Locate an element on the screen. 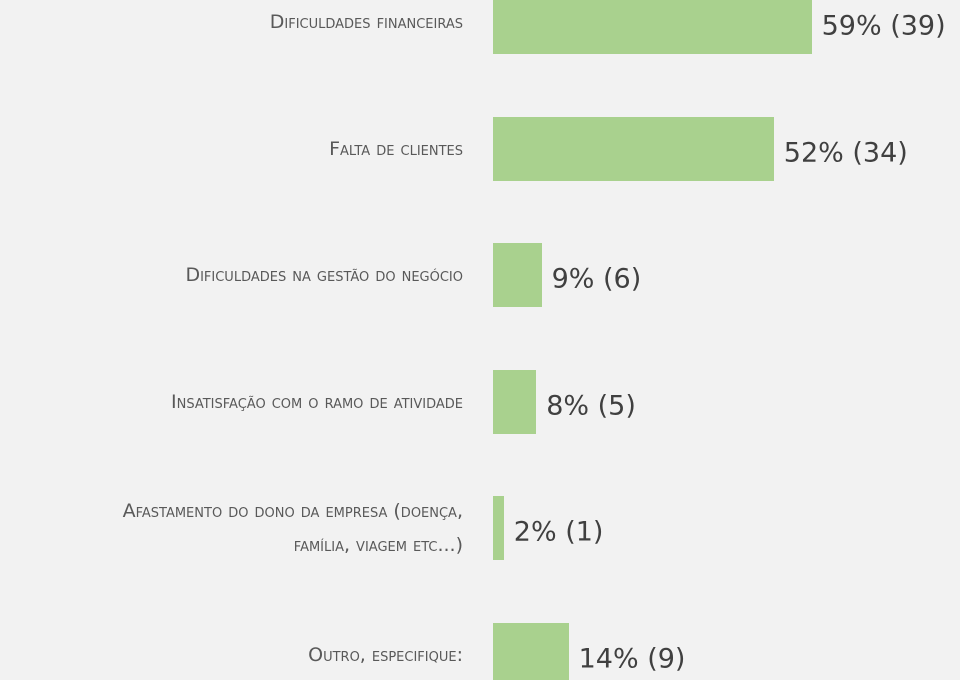 The height and width of the screenshot is (680, 960). category-label: Dificuldades na gestão do negócio is located at coordinates (324, 275).